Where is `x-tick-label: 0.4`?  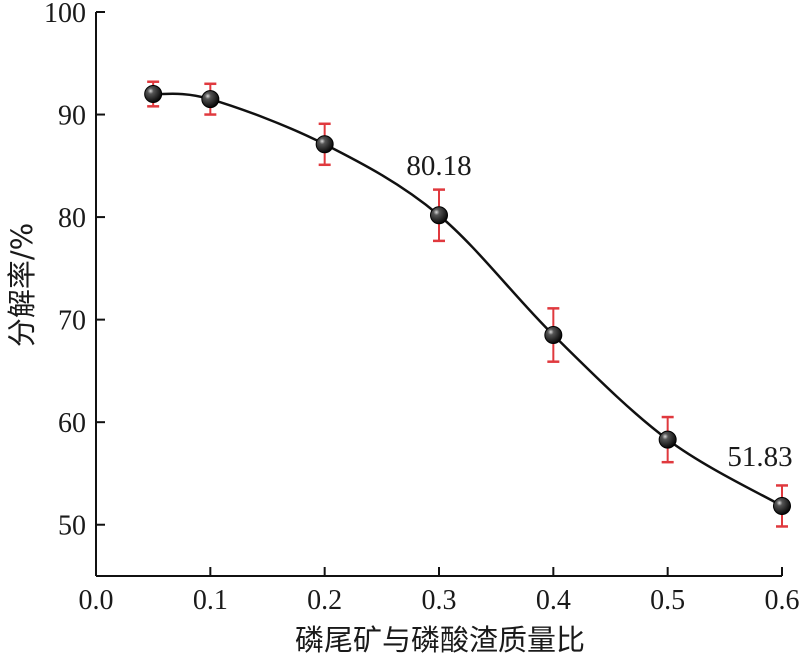
x-tick-label: 0.4 is located at coordinates (553, 600).